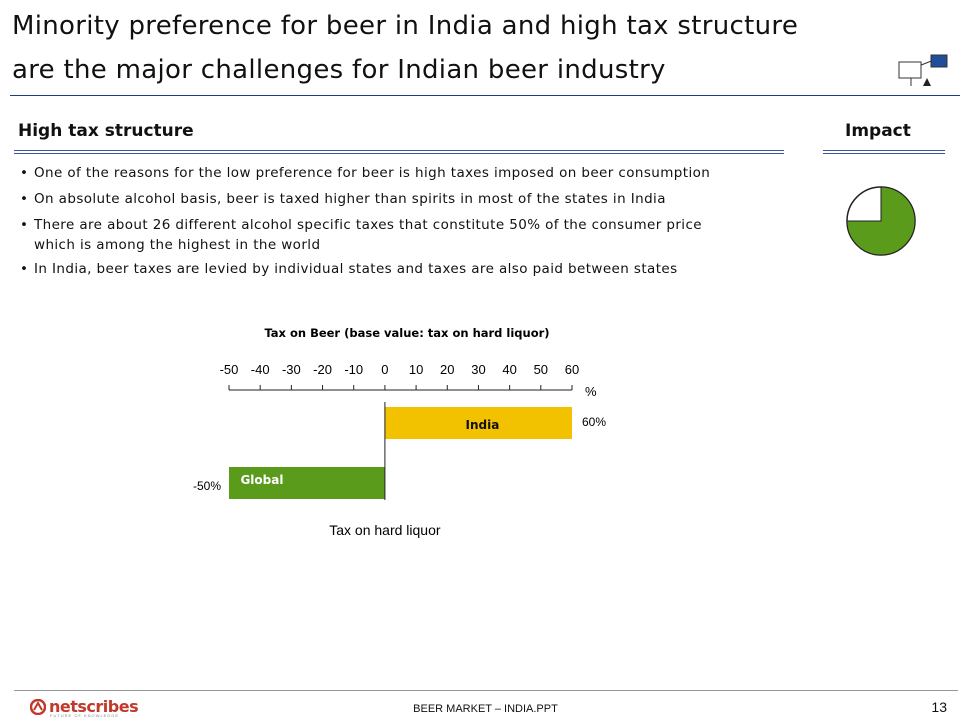 This screenshot has width=971, height=728. I want to click on x-tick-label: 60, so click(572, 369).